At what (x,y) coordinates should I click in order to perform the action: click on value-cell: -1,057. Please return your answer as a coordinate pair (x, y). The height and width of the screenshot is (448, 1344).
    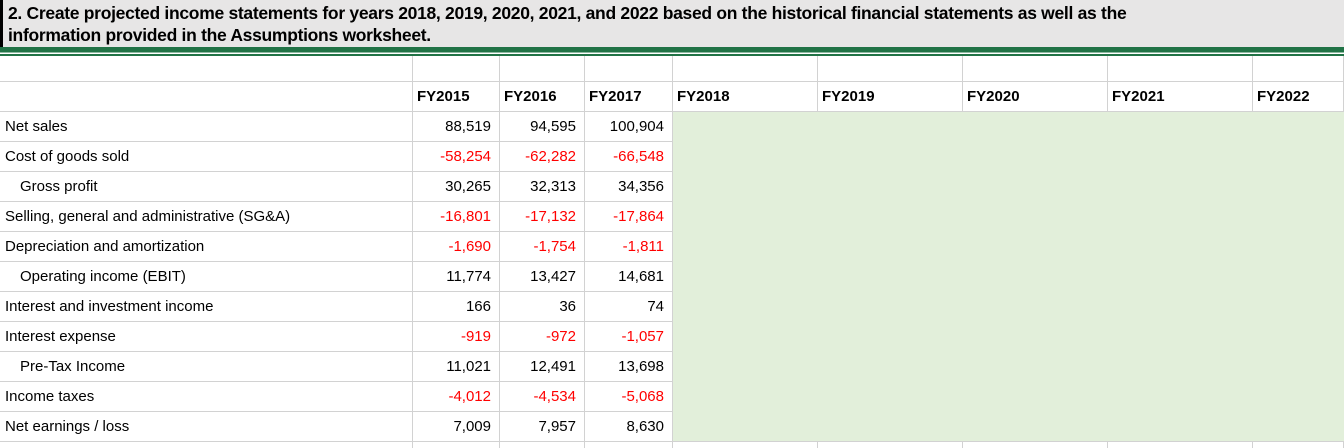
    Looking at the image, I should click on (629, 337).